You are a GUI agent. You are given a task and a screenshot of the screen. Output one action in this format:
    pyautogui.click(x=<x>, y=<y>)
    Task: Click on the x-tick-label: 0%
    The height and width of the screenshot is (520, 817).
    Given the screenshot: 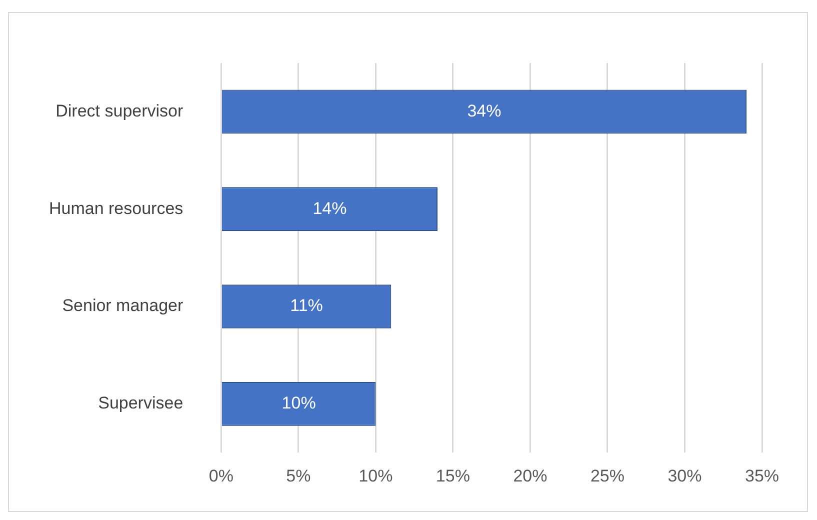 What is the action you would take?
    pyautogui.click(x=221, y=476)
    